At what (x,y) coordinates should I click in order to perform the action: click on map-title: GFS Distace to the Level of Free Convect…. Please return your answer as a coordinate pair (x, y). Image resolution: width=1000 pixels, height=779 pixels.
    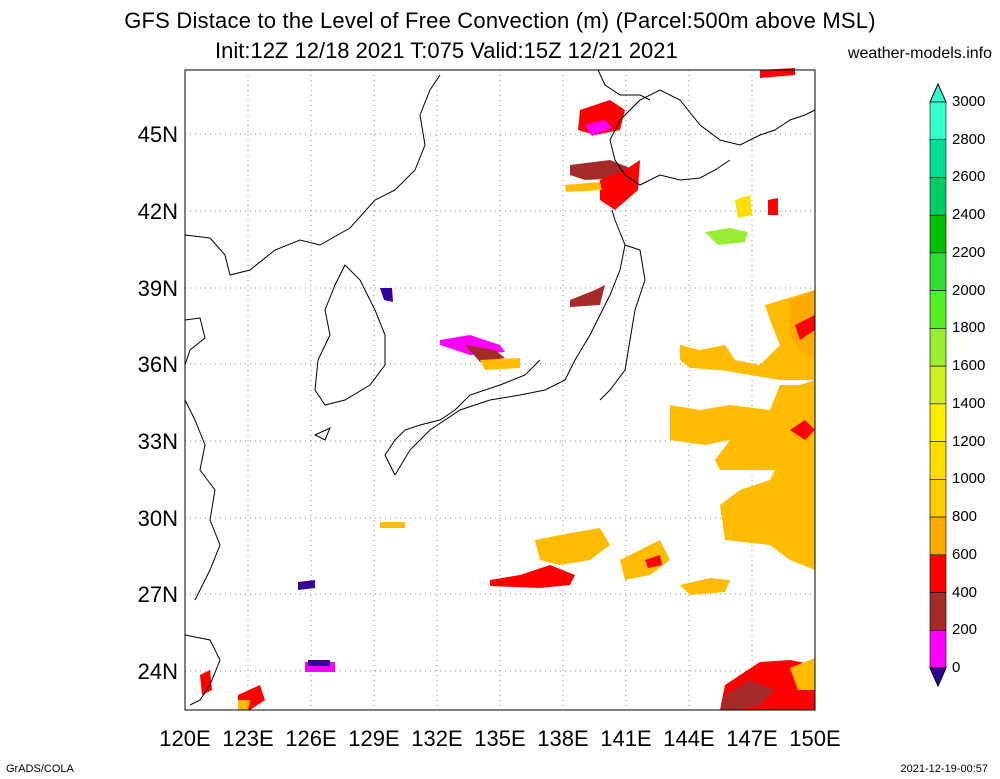
    Looking at the image, I should click on (500, 20).